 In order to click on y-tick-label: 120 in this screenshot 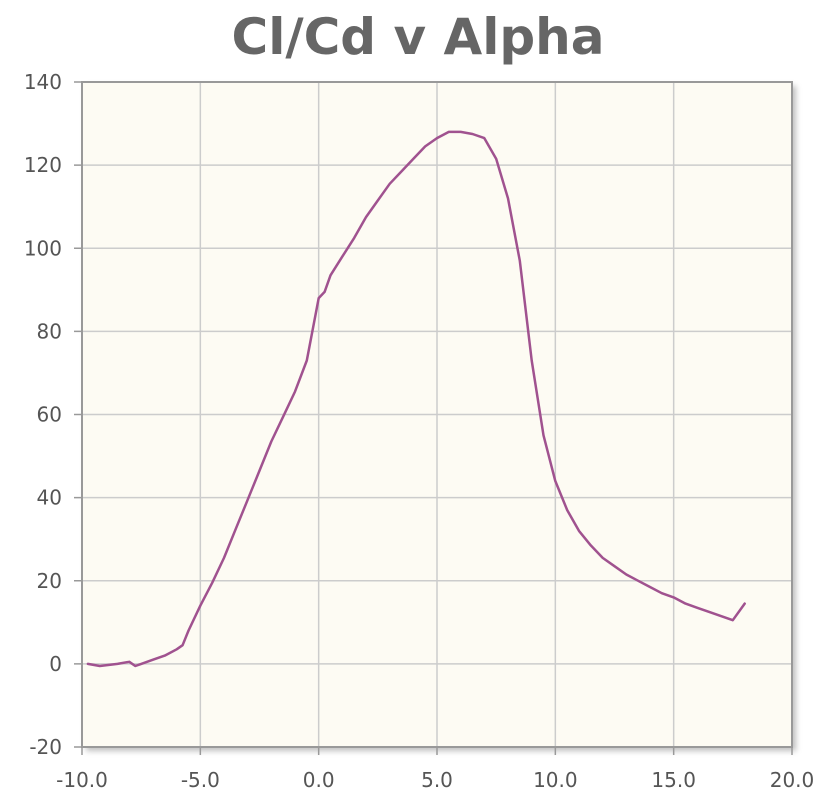, I will do `click(43, 165)`.